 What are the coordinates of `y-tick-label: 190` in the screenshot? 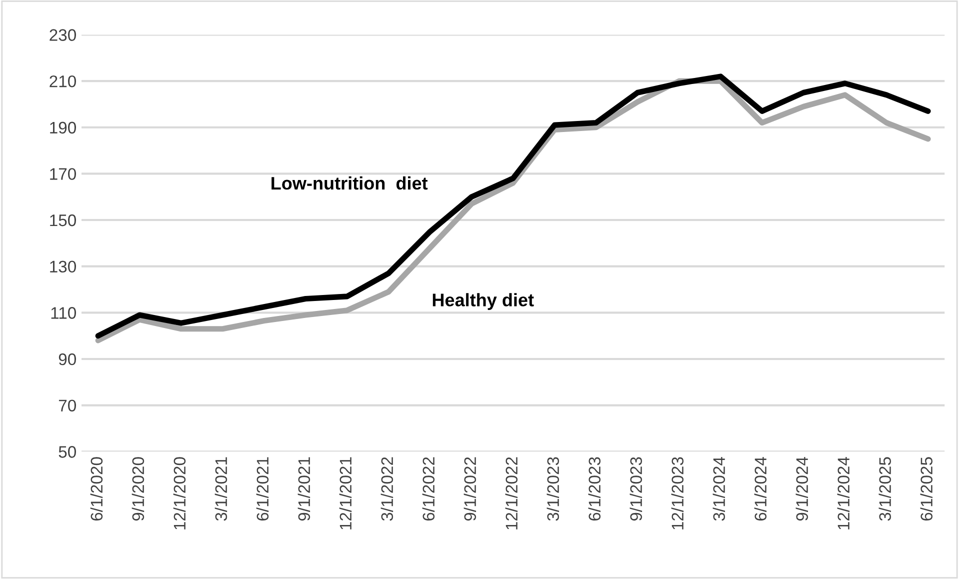 It's located at (63, 128).